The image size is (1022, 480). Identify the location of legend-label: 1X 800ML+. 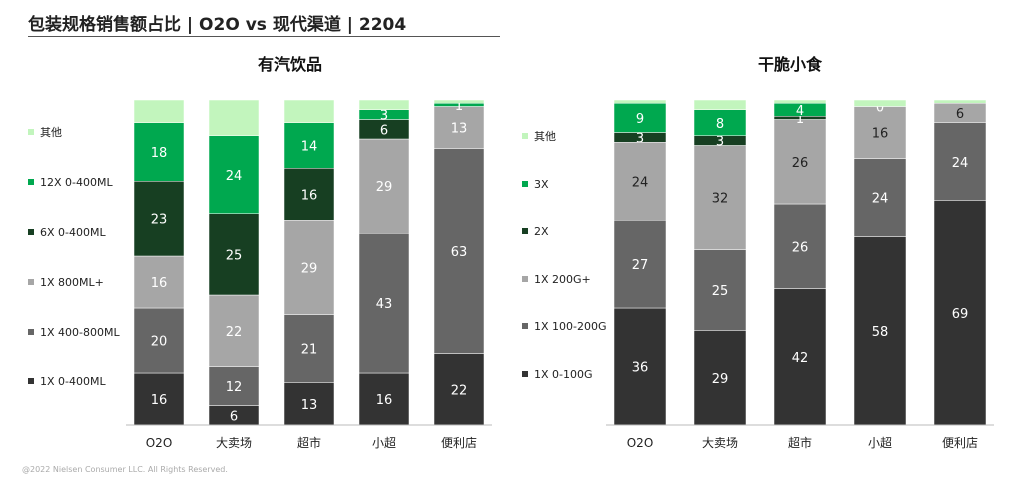
(72, 282).